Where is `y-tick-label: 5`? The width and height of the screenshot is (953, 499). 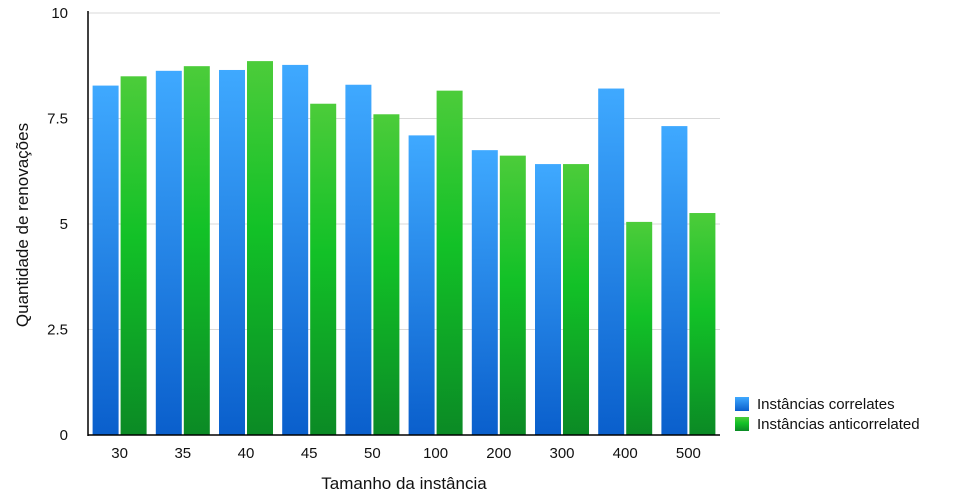 y-tick-label: 5 is located at coordinates (64, 224).